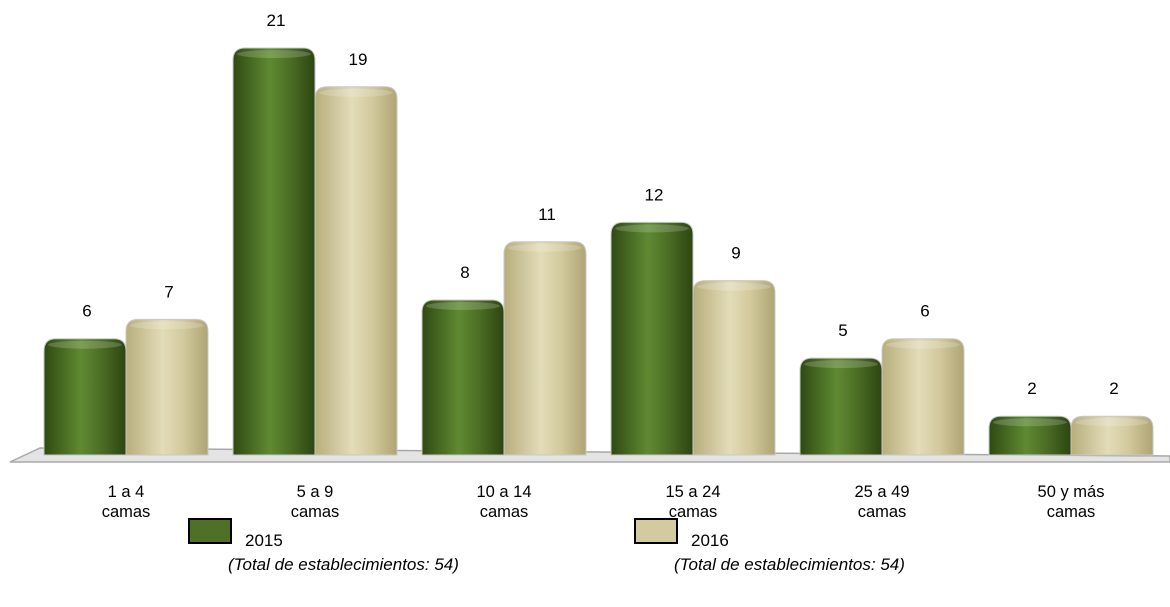  I want to click on value-label-2016-3: 9, so click(735, 253).